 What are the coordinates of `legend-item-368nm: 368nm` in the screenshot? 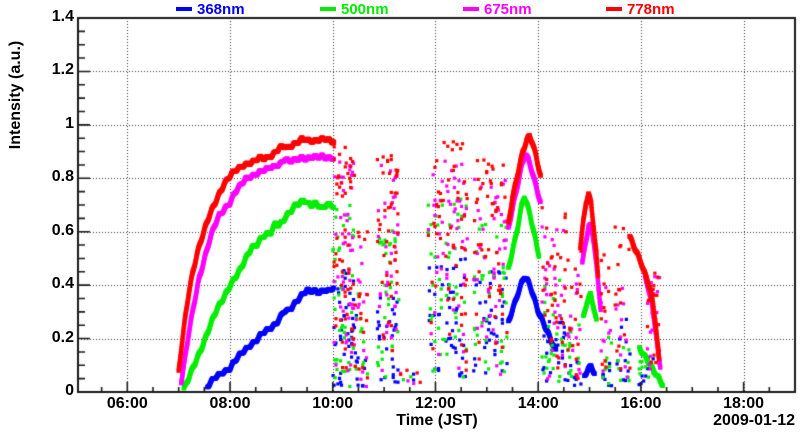 It's located at (210, 9).